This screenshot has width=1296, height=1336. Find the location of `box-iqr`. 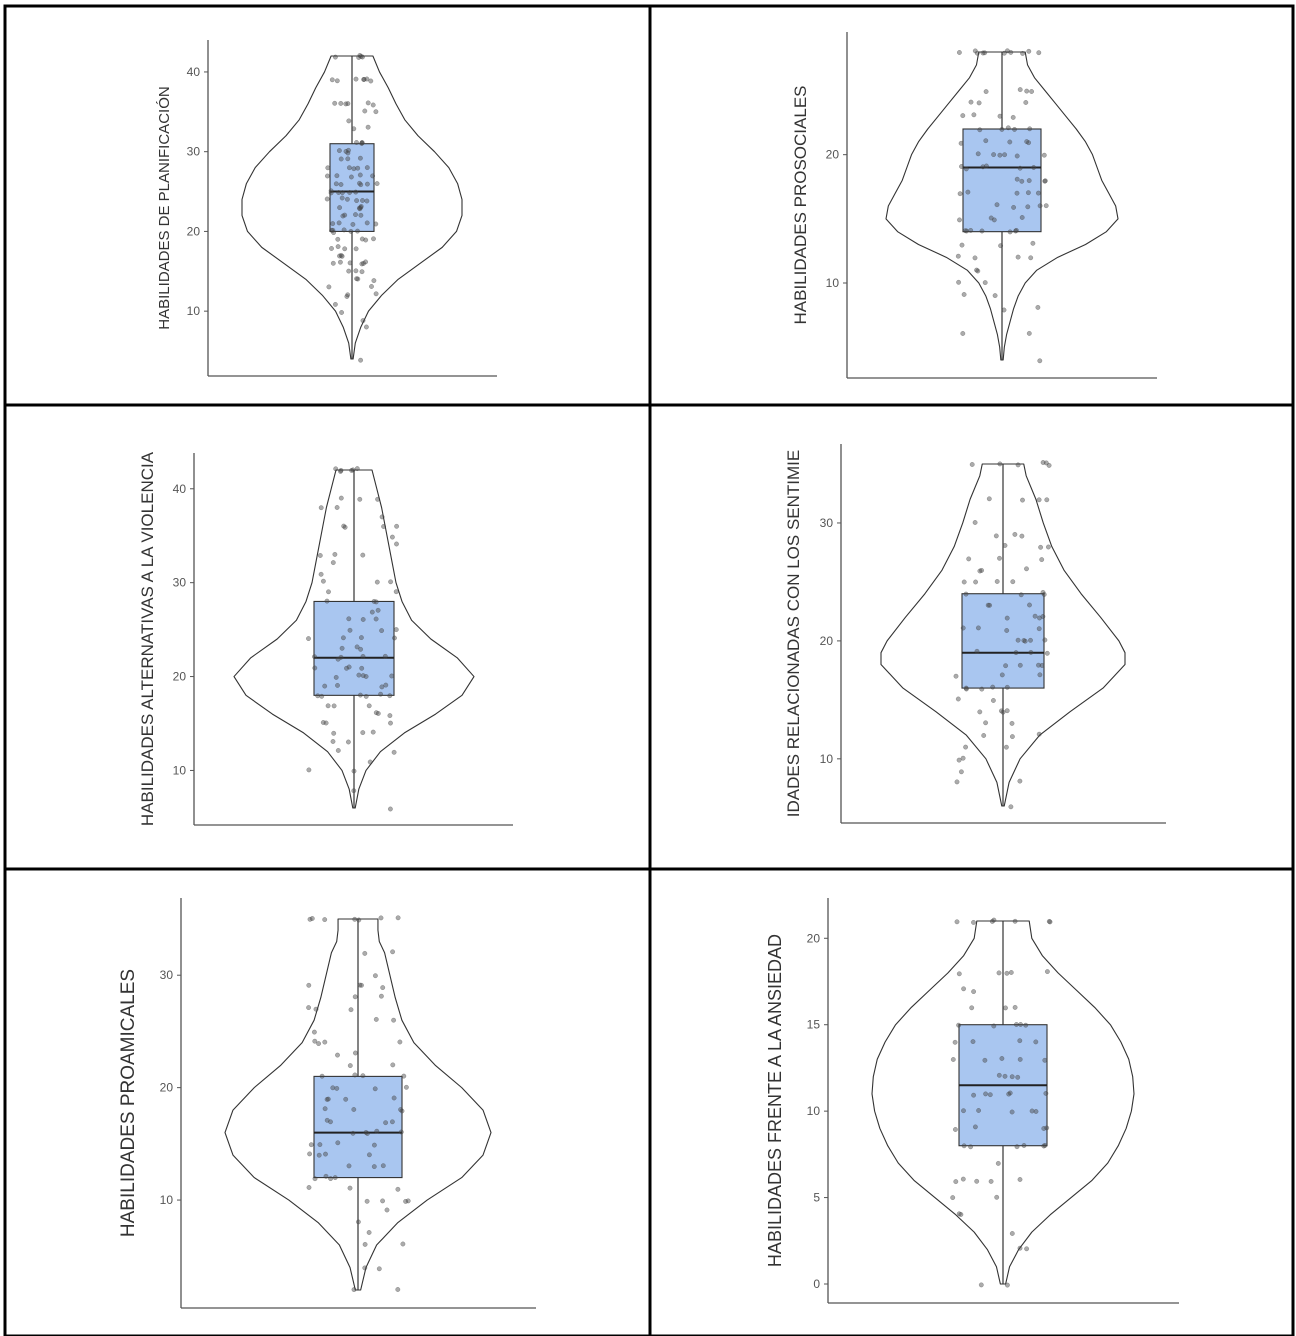

box-iqr is located at coordinates (1003, 641).